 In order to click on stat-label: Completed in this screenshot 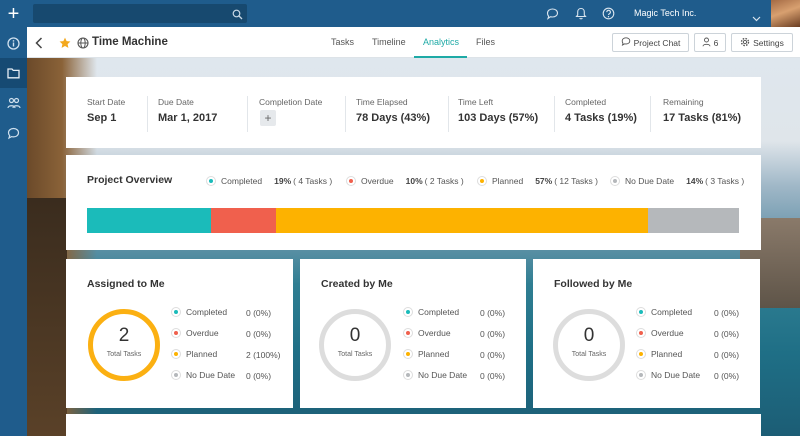, I will do `click(586, 102)`.